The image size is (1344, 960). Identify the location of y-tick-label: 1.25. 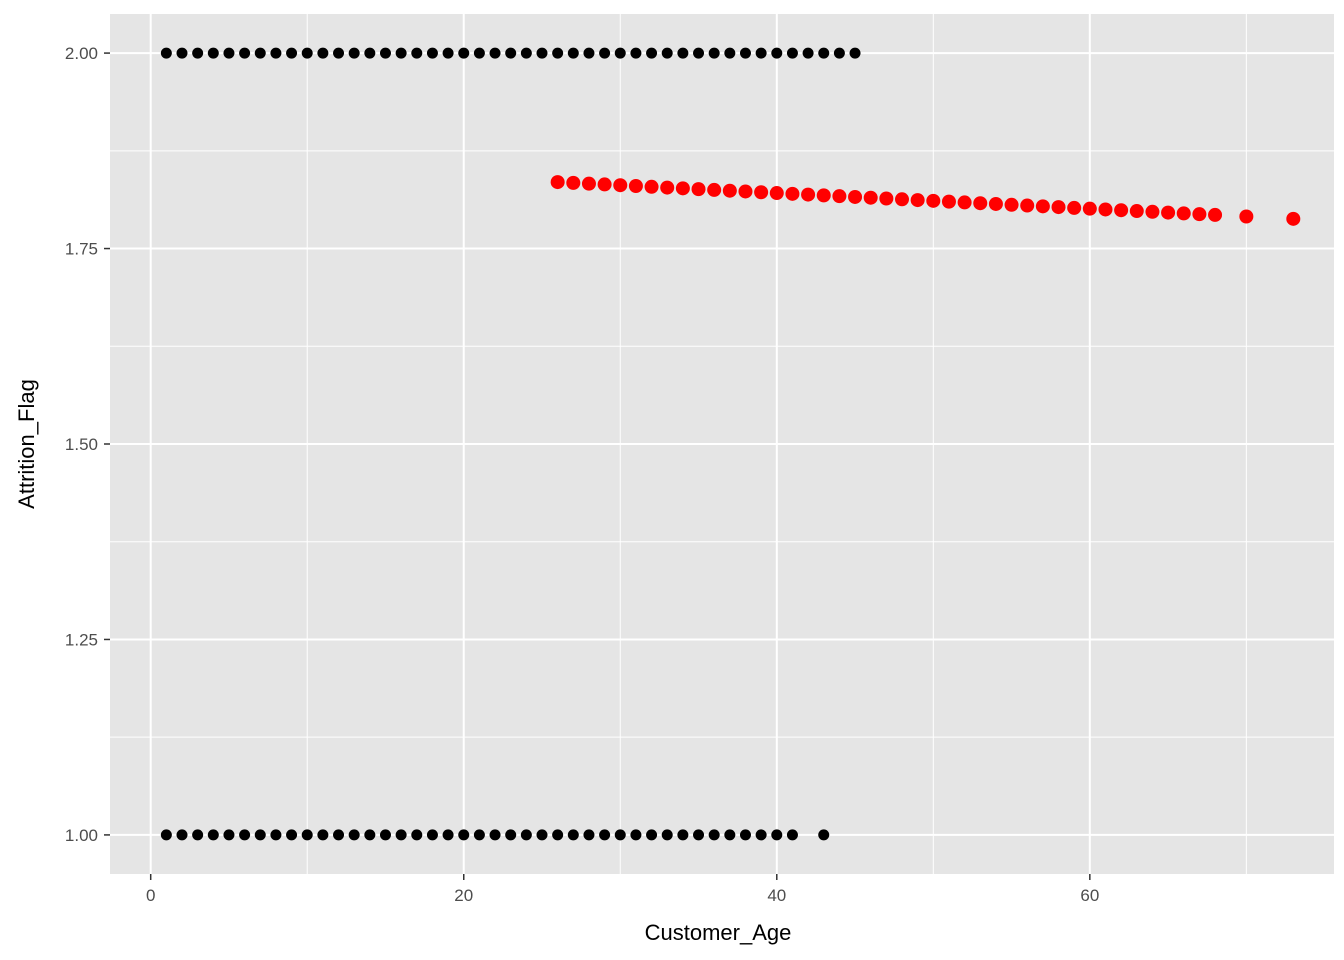
(81, 639).